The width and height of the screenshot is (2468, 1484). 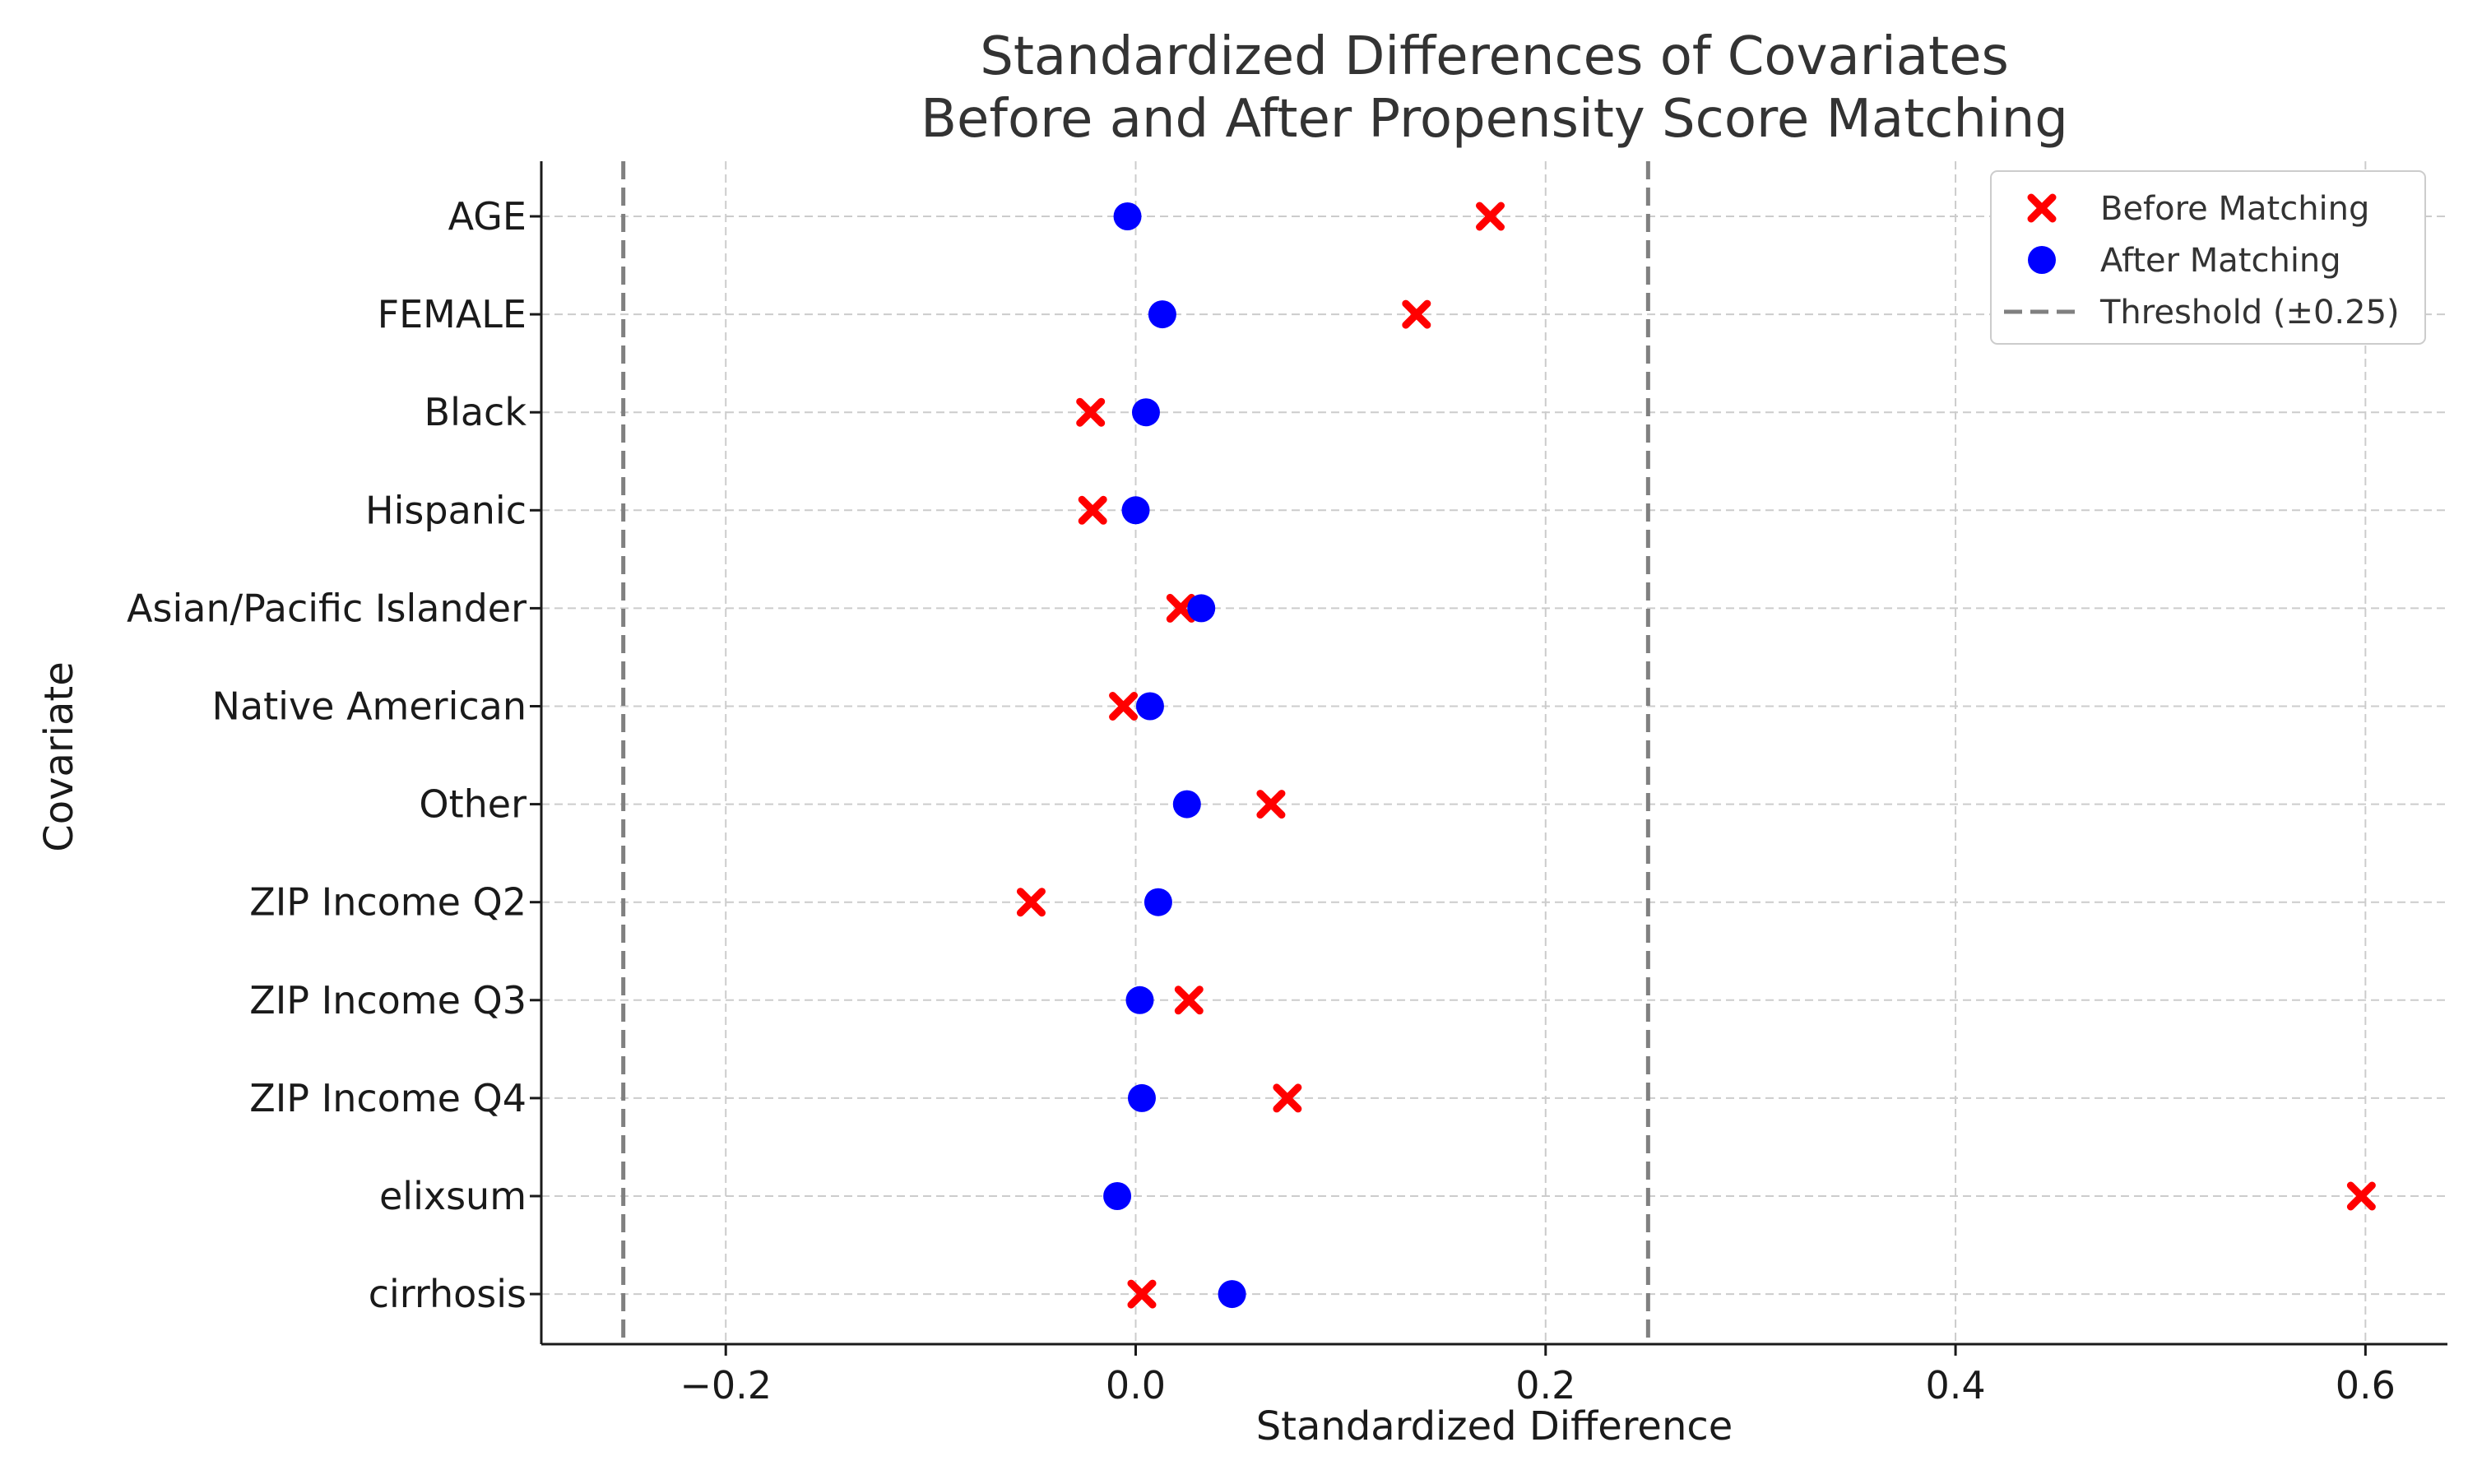 I want to click on x-tick-label: 0.4, so click(x=1955, y=1385).